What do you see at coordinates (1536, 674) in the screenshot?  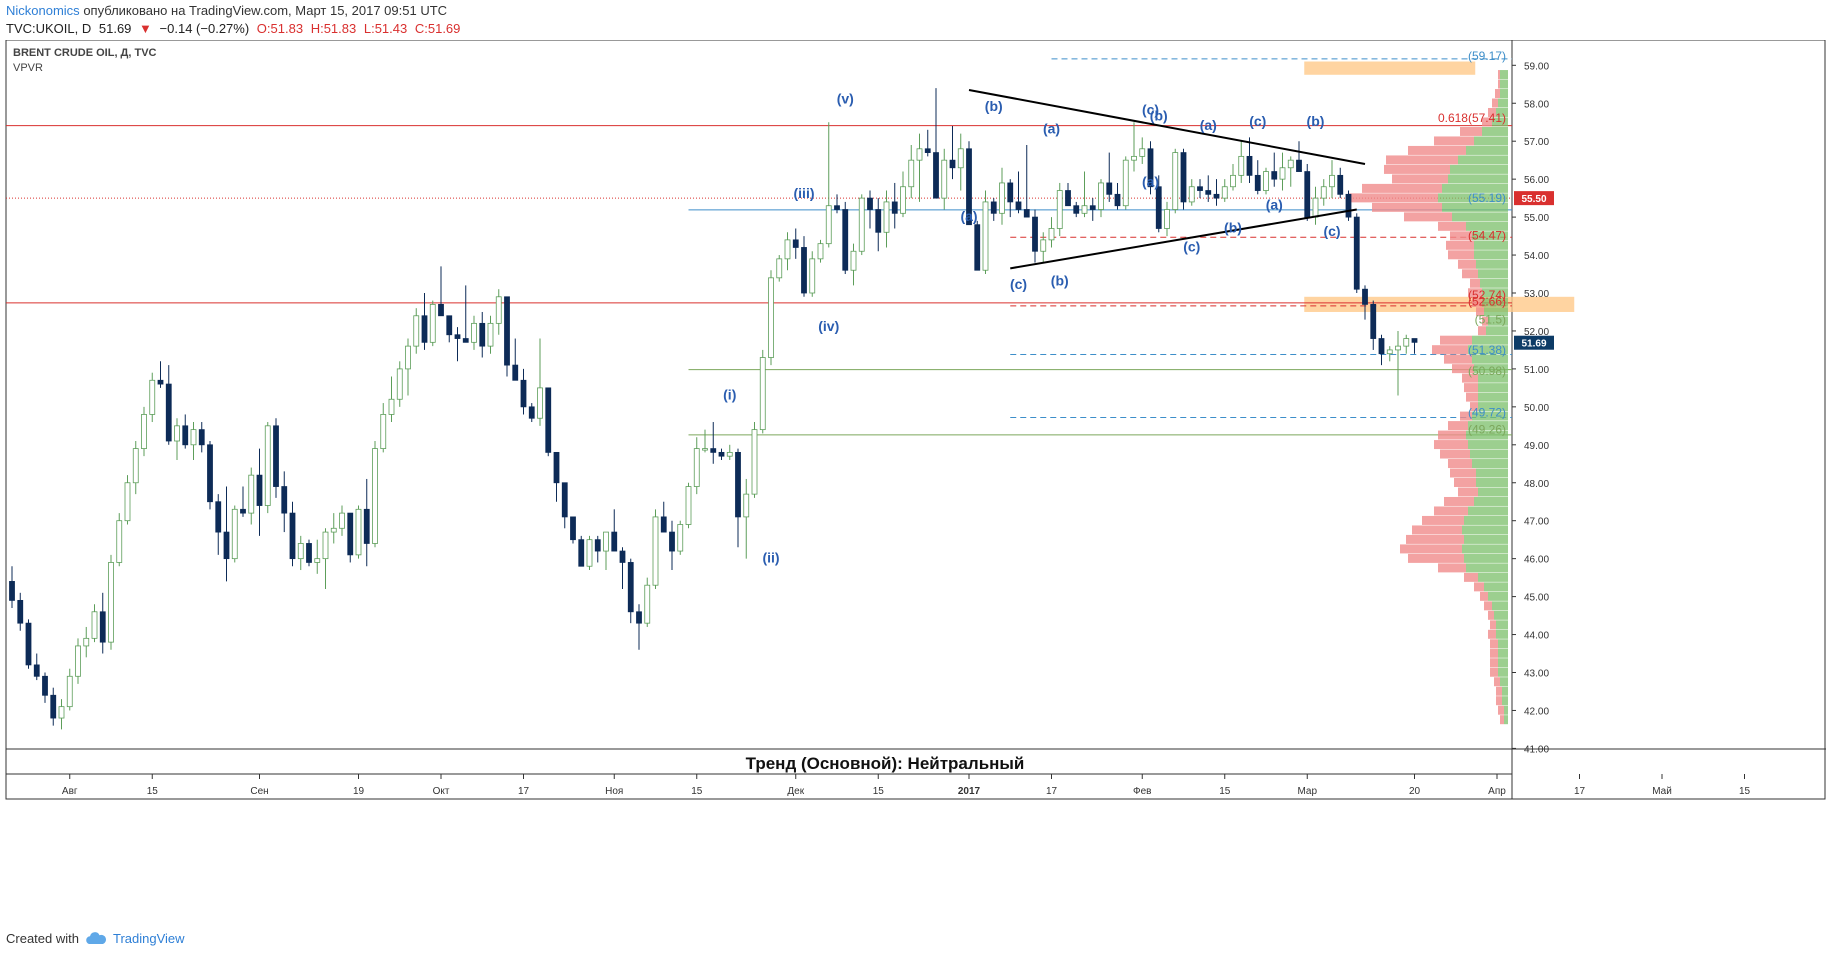 I see `y-tick-label: 43.00` at bounding box center [1536, 674].